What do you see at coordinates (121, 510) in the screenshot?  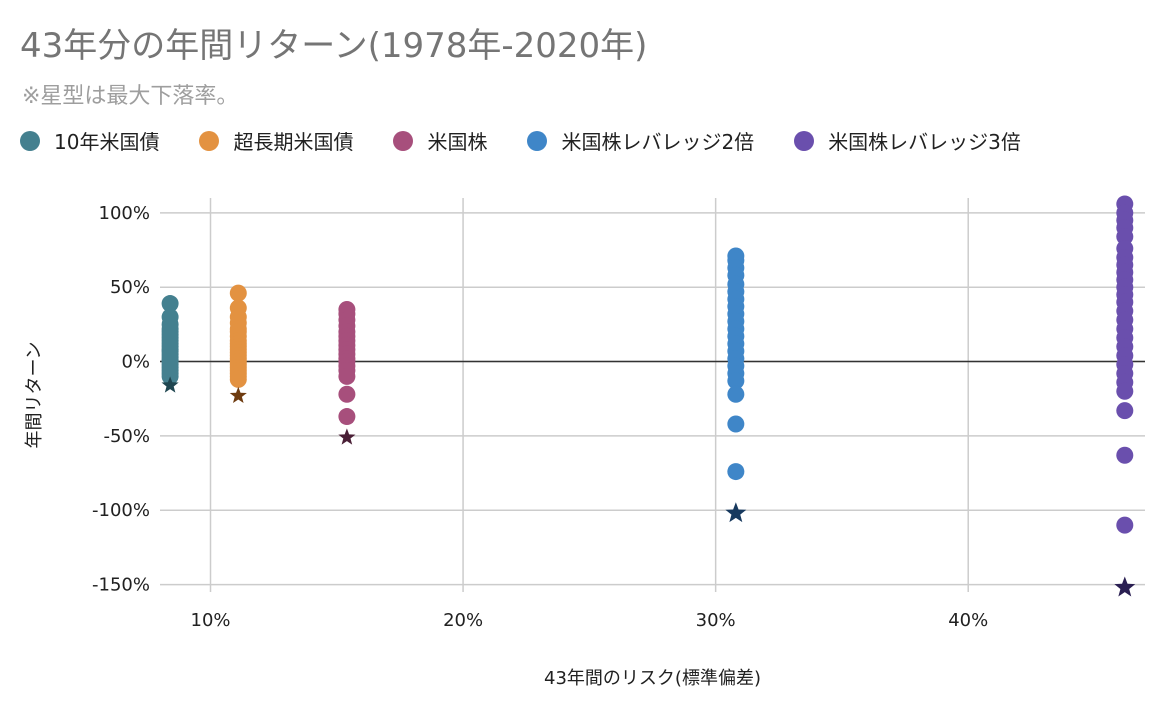 I see `y-tick-label: -100%` at bounding box center [121, 510].